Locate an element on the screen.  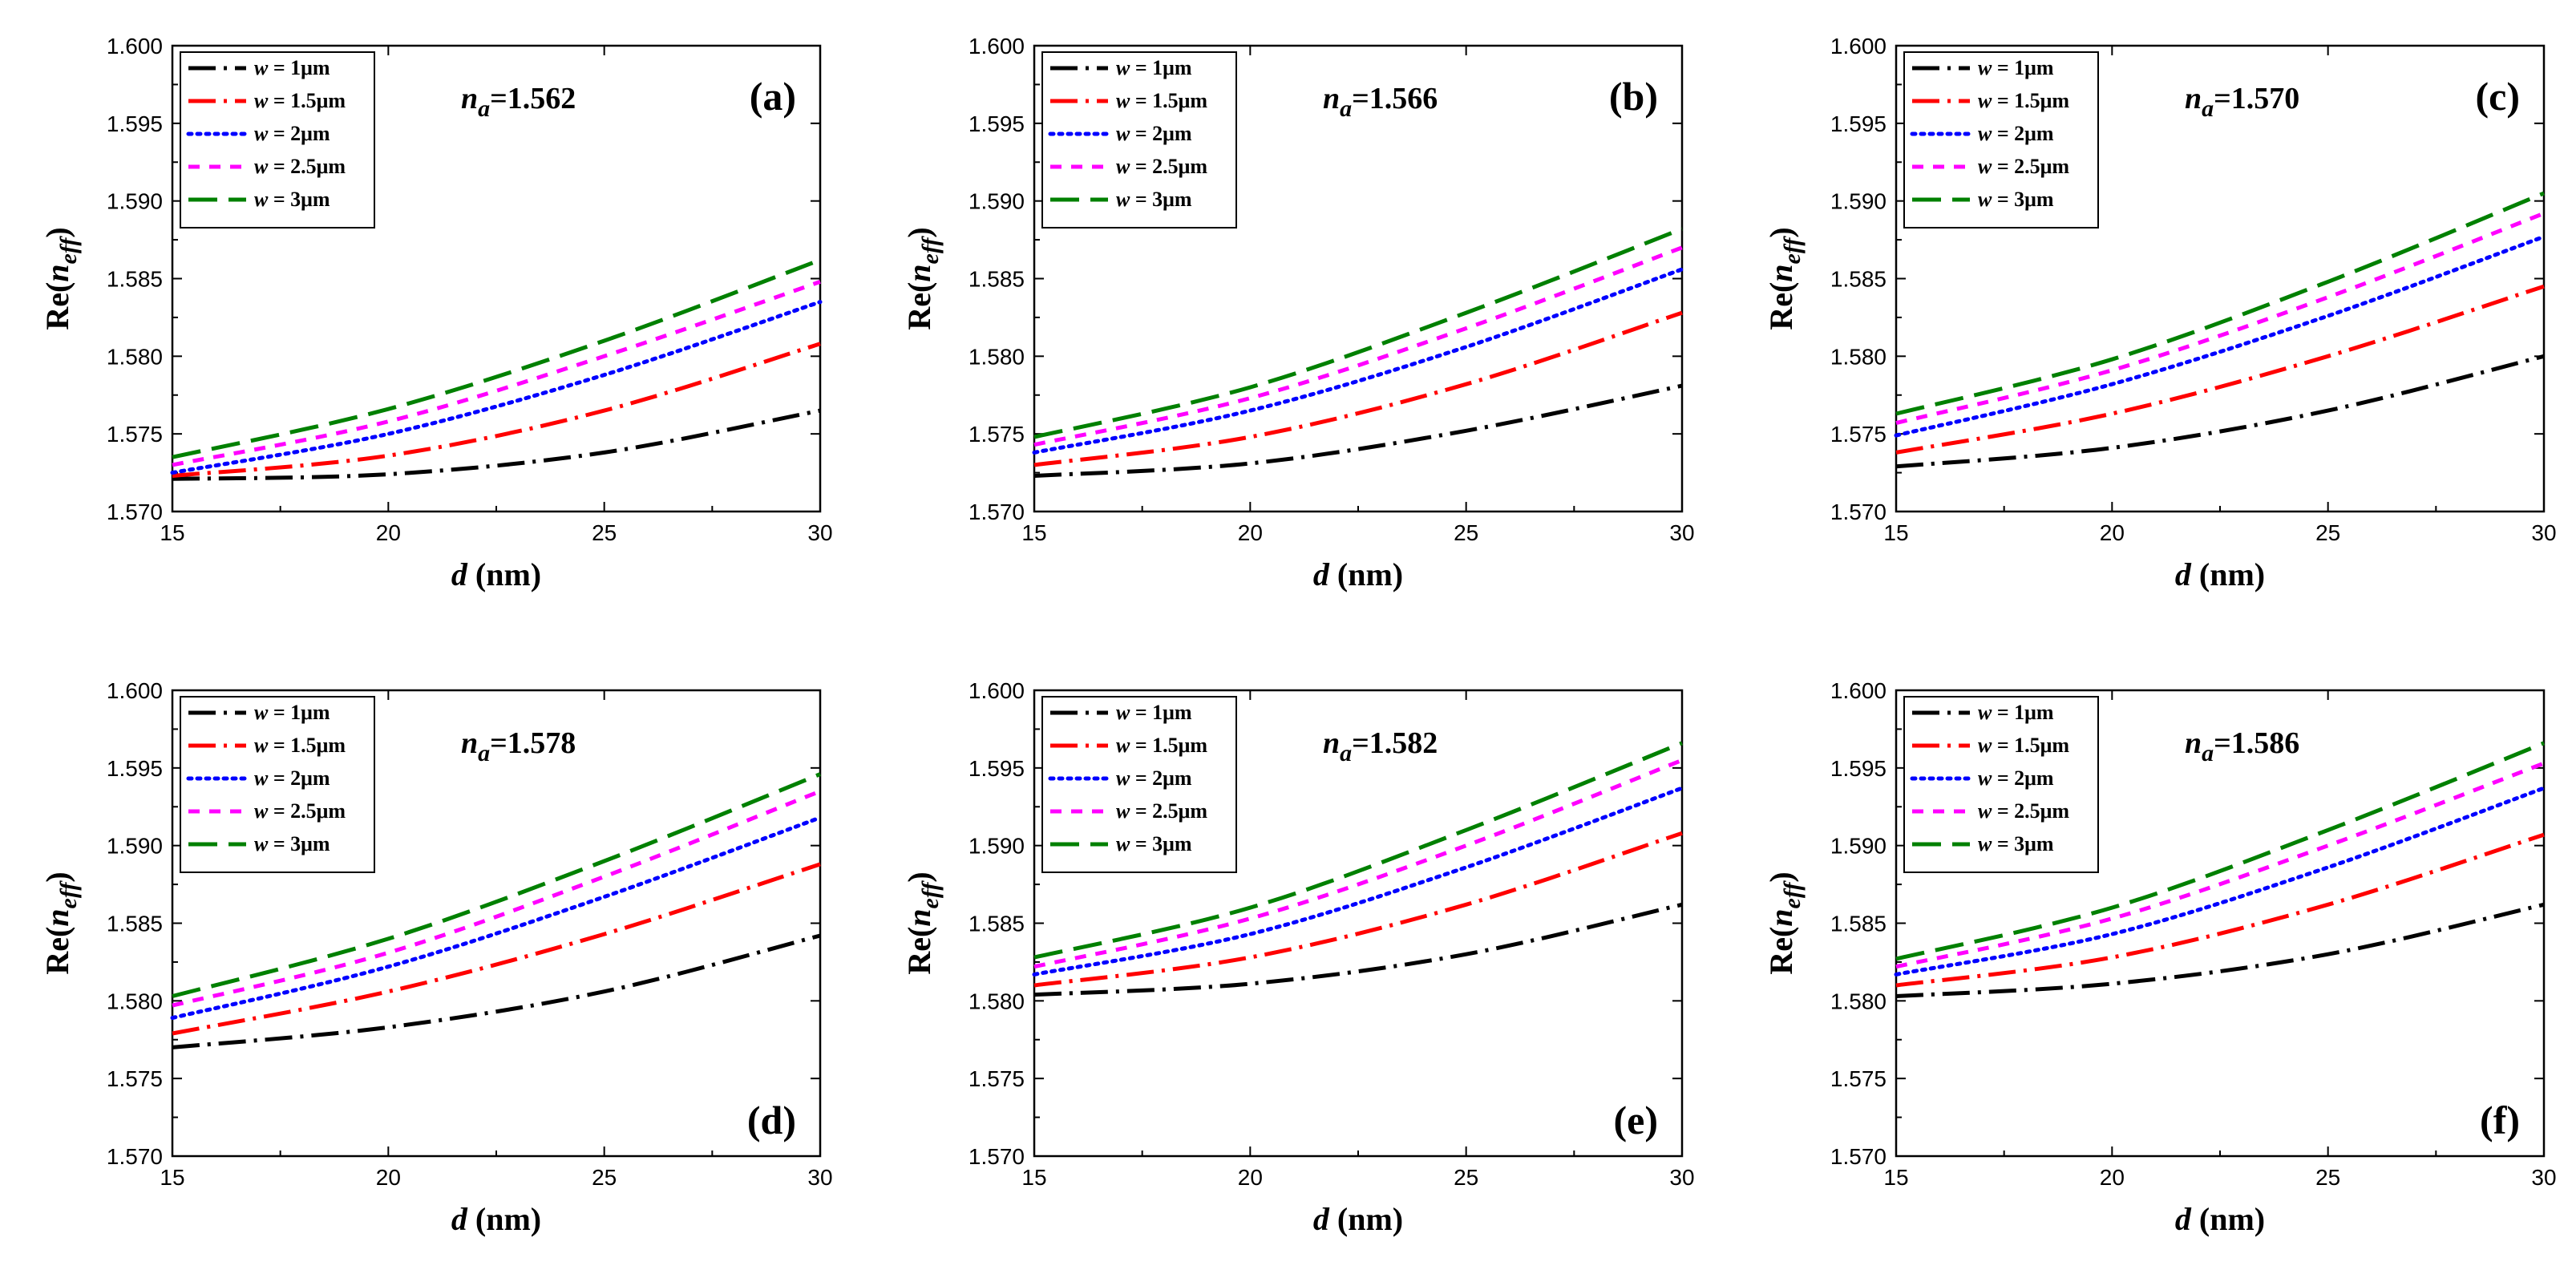
y-tick-label: 1.570 is located at coordinates (1858, 1156).